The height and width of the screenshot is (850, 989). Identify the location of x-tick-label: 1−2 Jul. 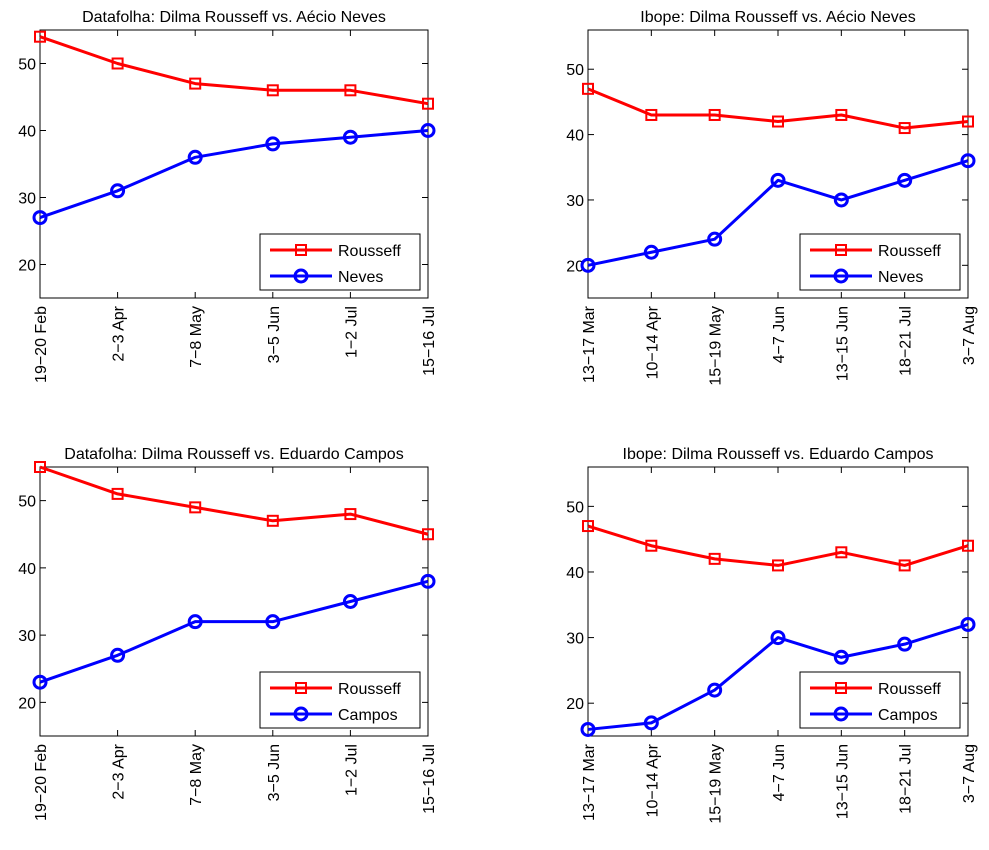
(351, 770).